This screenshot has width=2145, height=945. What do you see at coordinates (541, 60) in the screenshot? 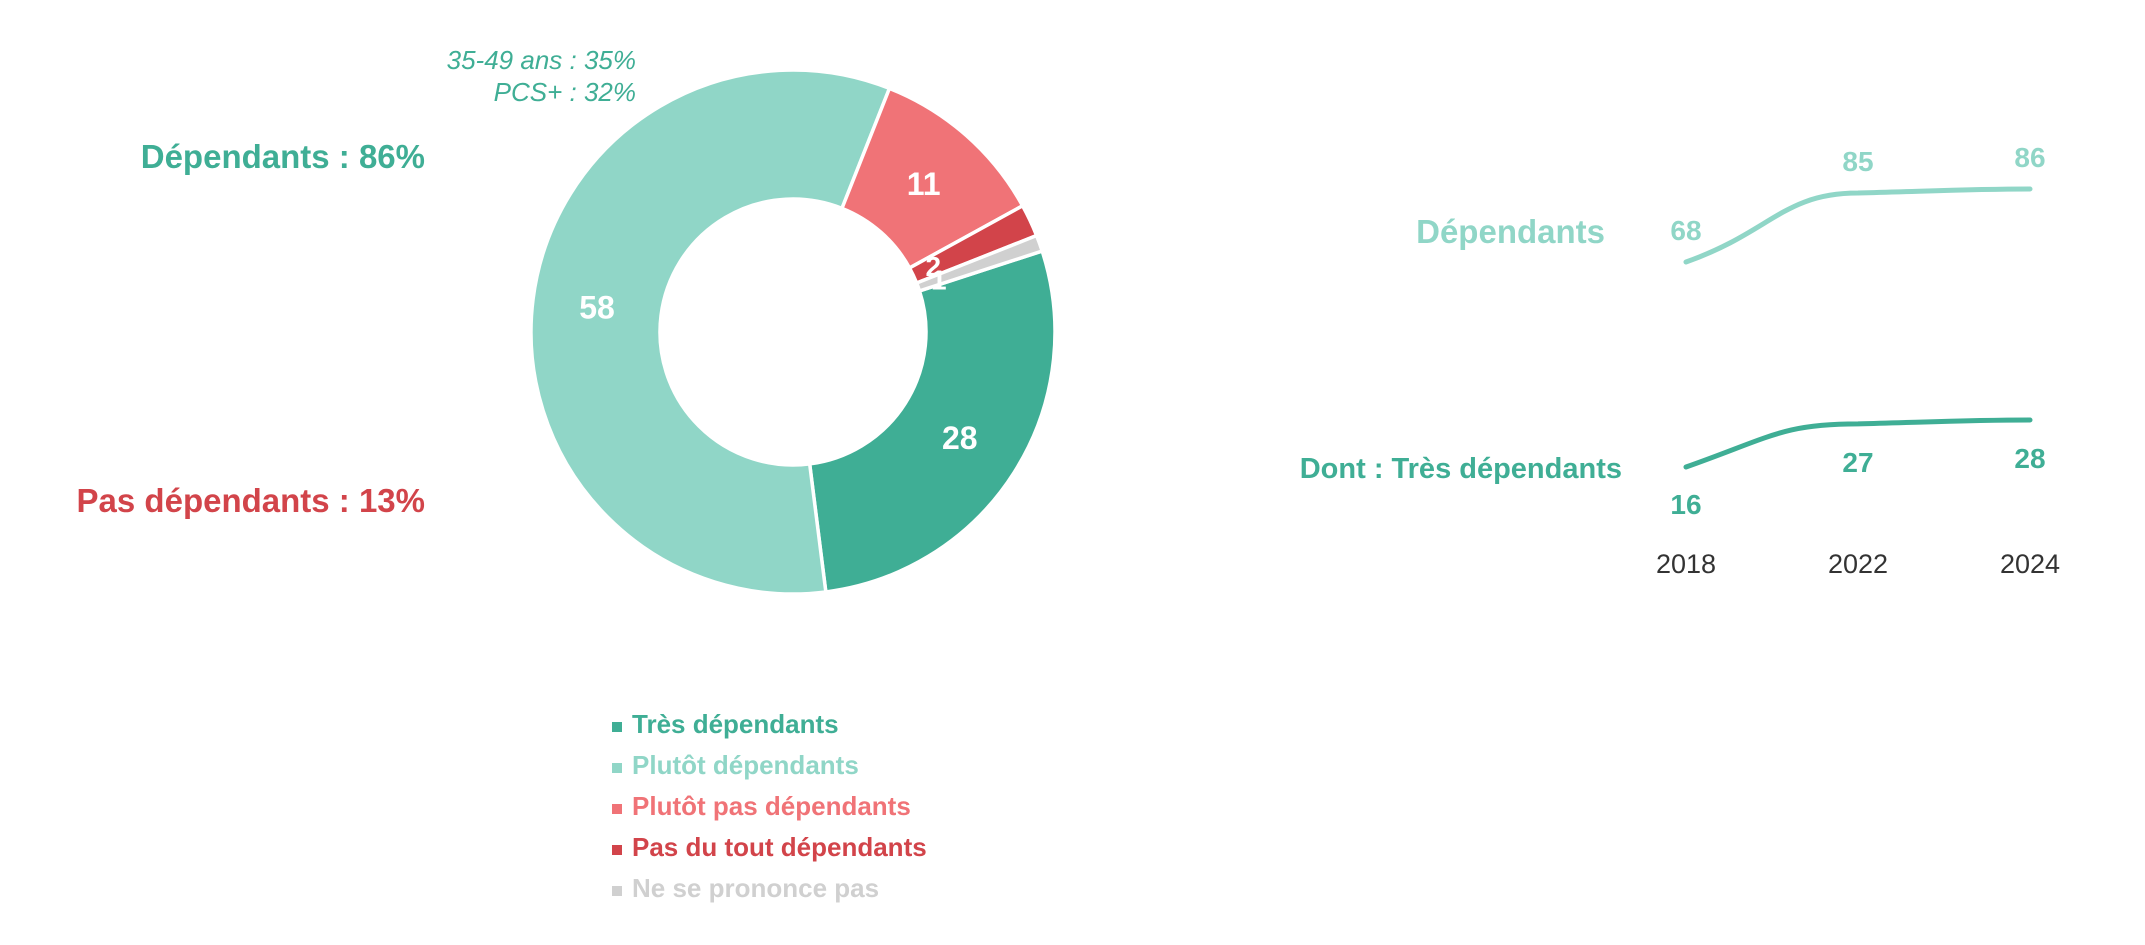
I see `annotation-age: 35-49 ans : 35%` at bounding box center [541, 60].